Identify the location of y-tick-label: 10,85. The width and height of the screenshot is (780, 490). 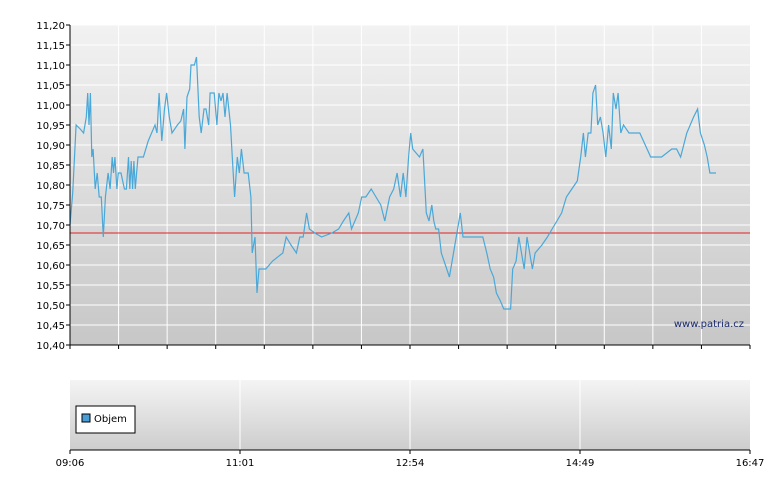
(50, 166).